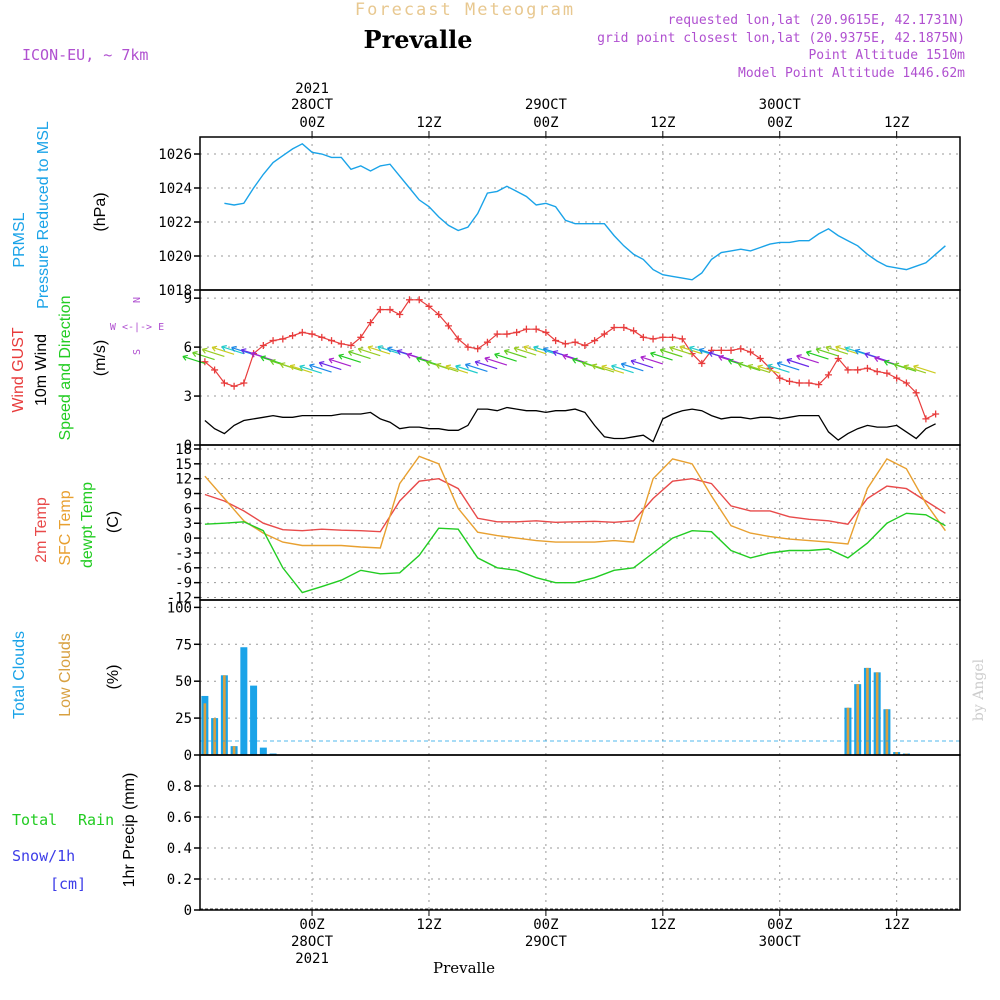  What do you see at coordinates (179, 880) in the screenshot?
I see `precip-y-tick-label: 0.2` at bounding box center [179, 880].